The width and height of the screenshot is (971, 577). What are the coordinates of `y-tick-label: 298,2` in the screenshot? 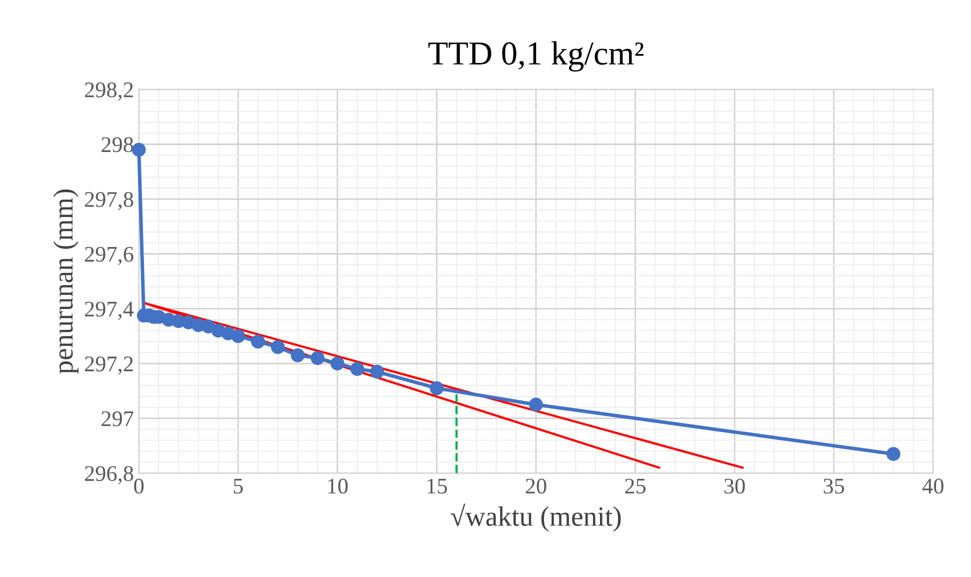 It's located at (108, 91).